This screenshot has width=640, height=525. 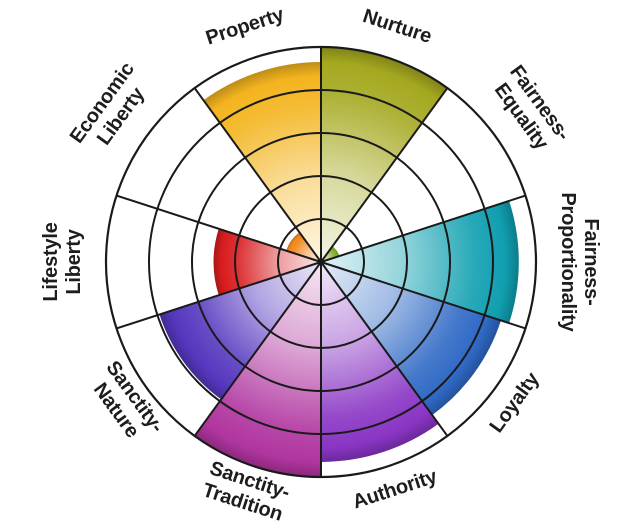 I want to click on wedge-nurture, so click(x=384, y=154).